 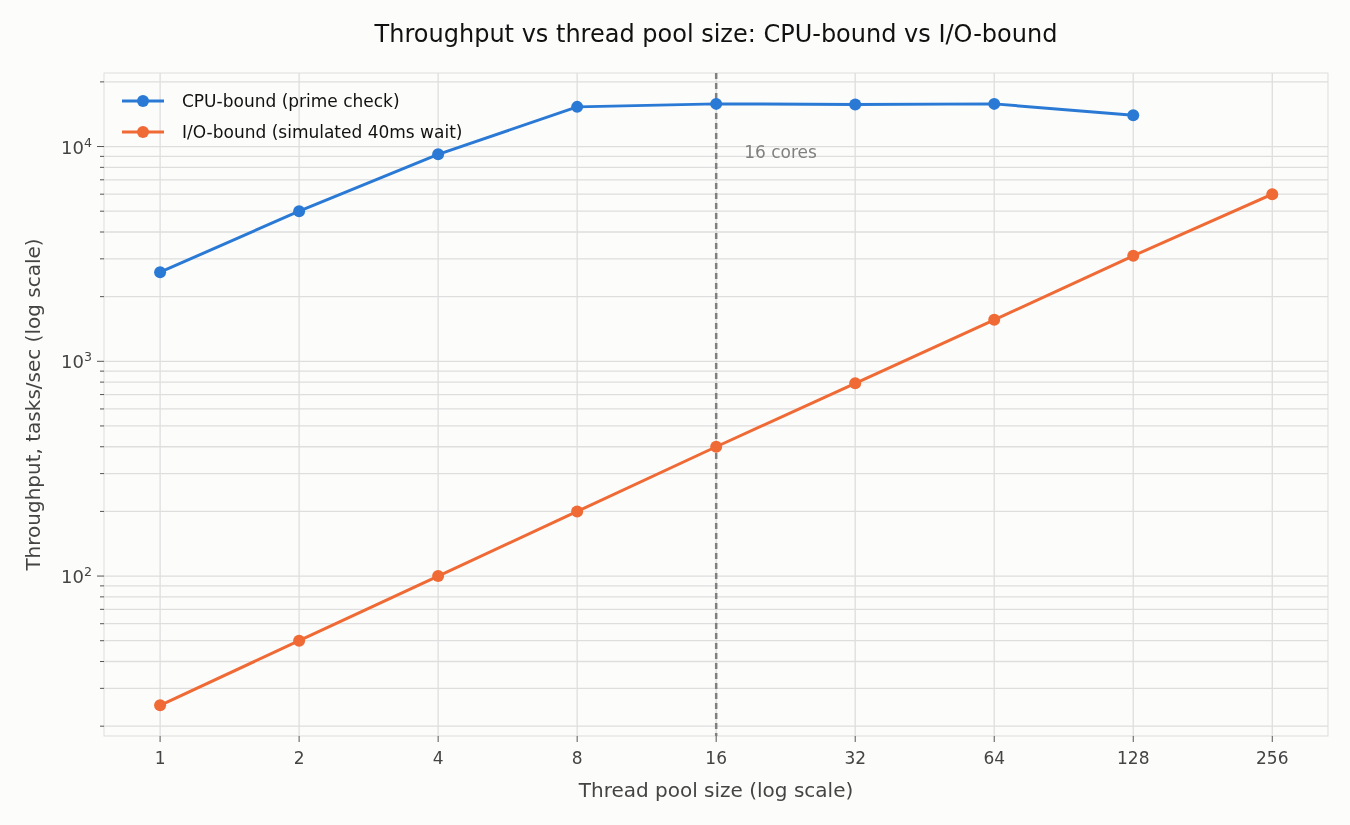 I want to click on legend-label: CPU-bound (prime check), so click(x=291, y=101).